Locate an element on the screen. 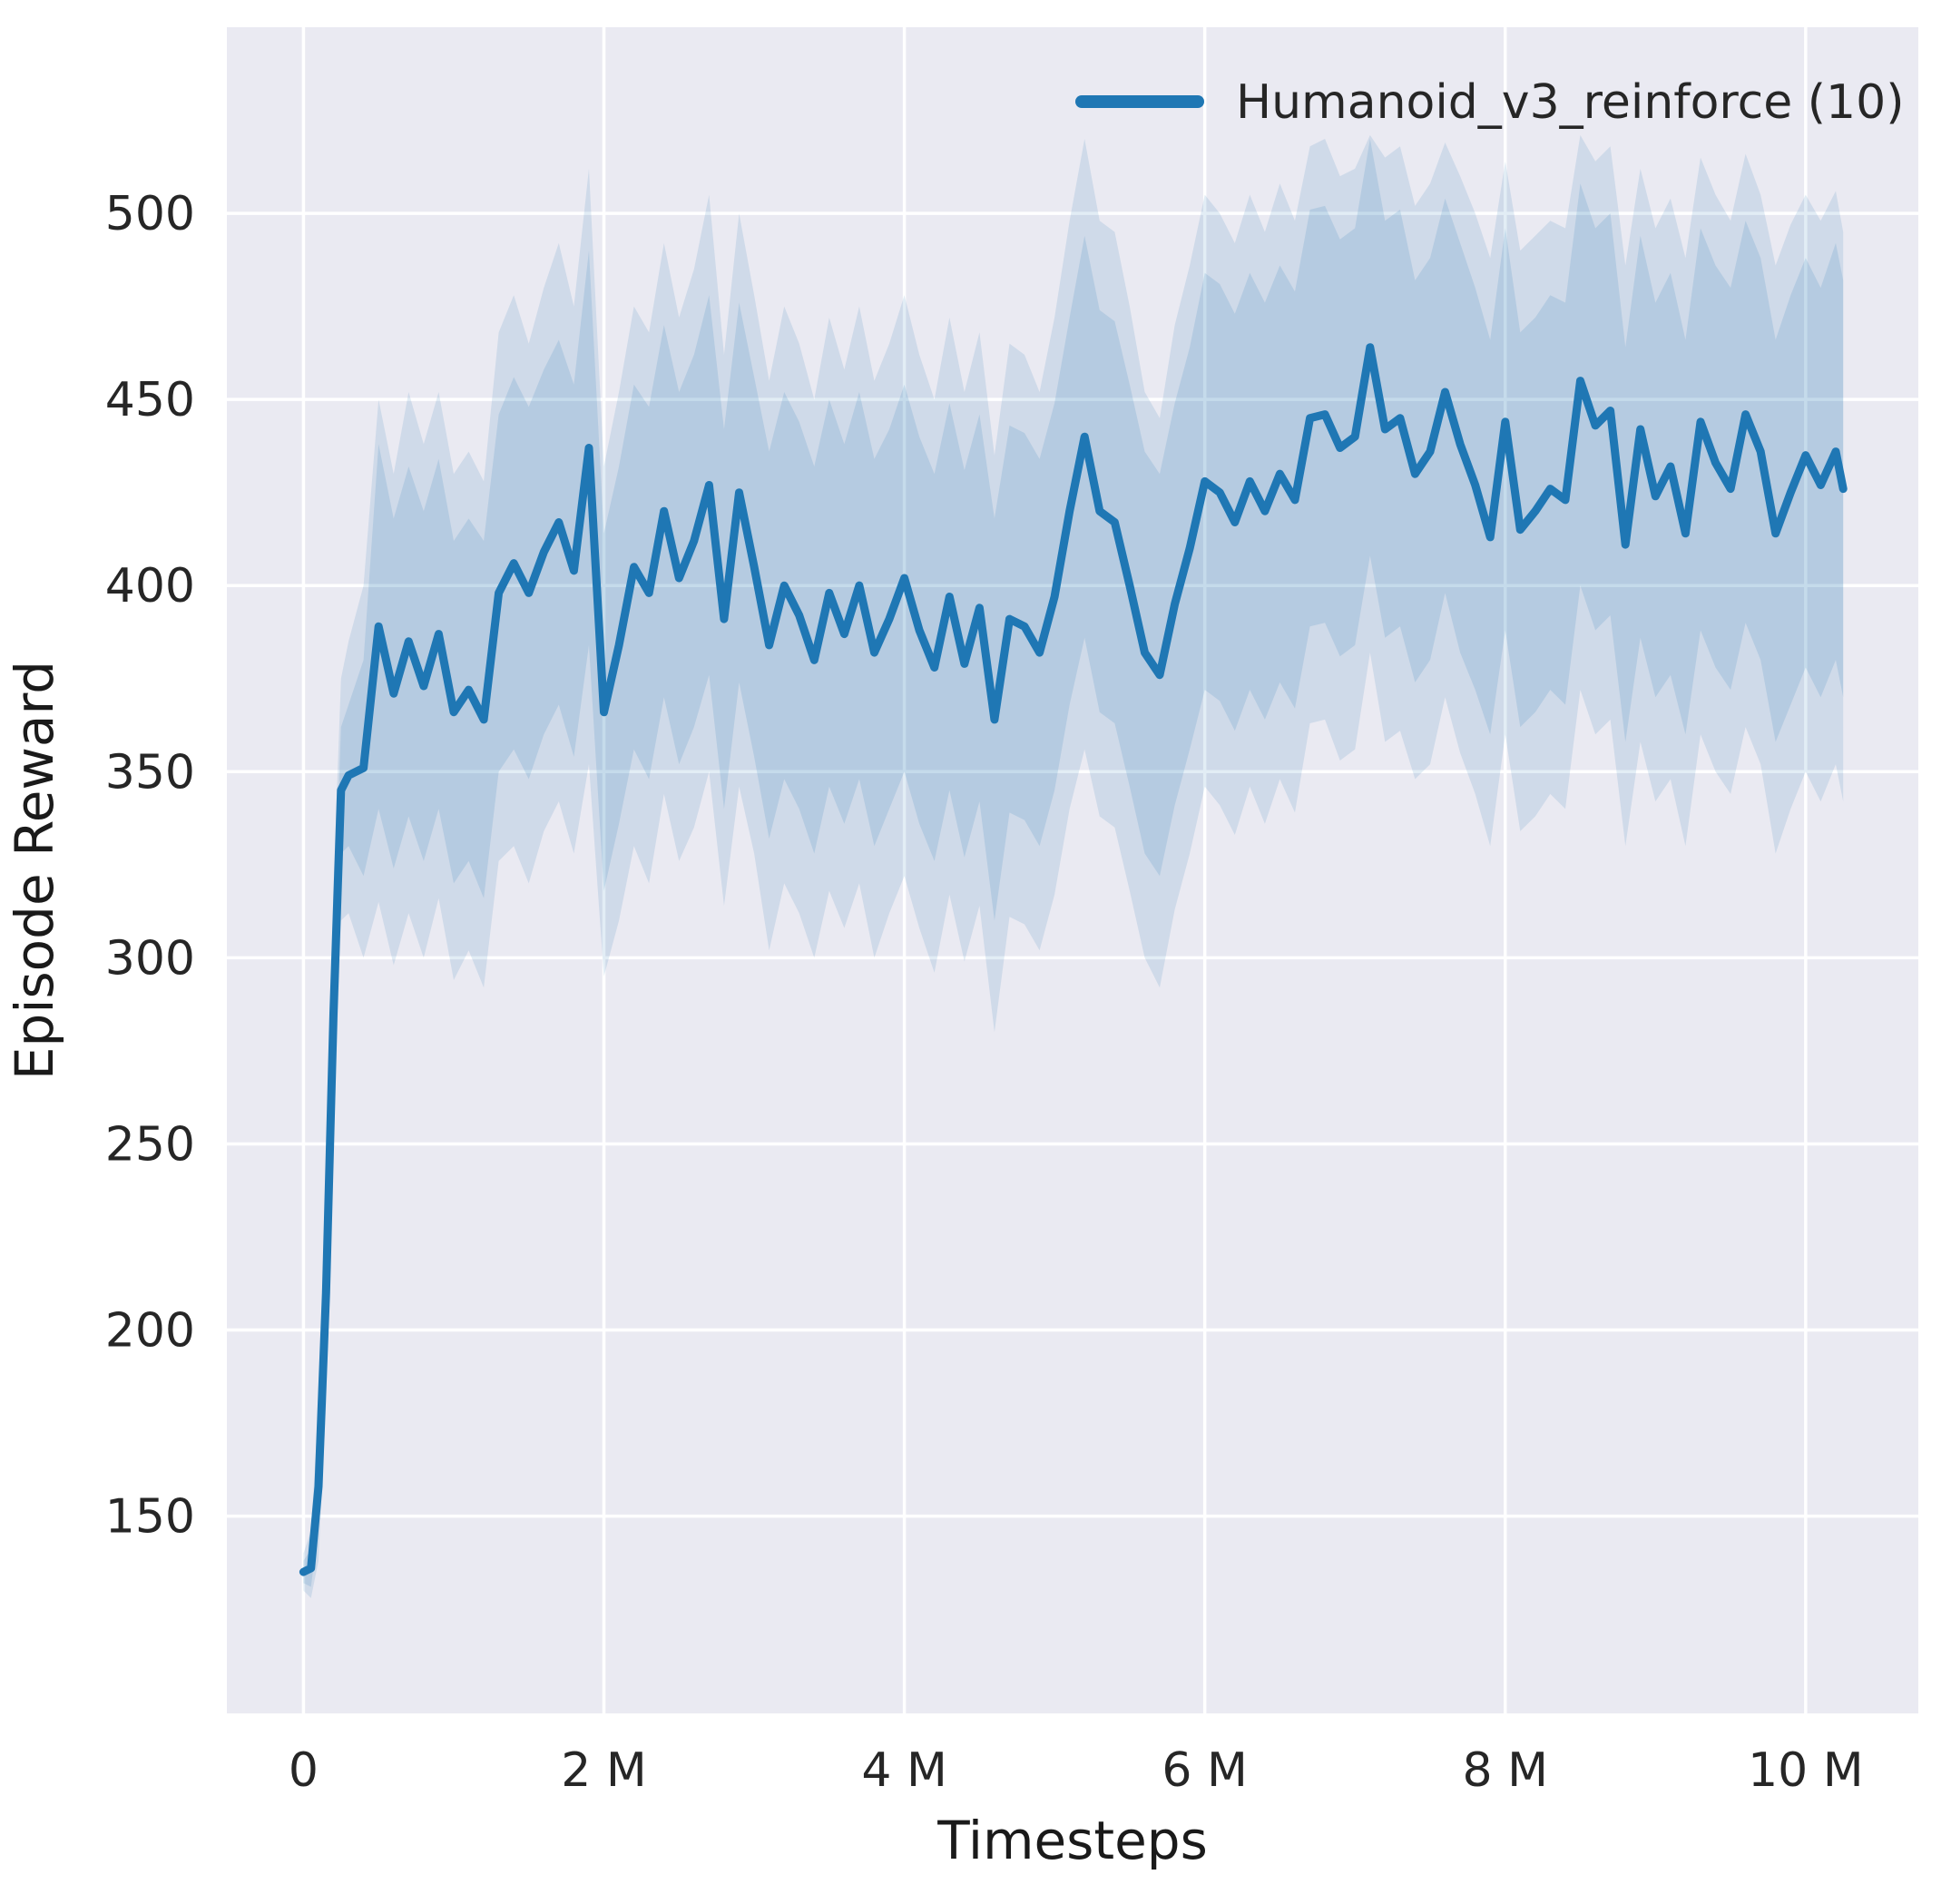 Image resolution: width=1951 pixels, height=1904 pixels. x-axis-tick-label: 8 M is located at coordinates (1506, 1771).